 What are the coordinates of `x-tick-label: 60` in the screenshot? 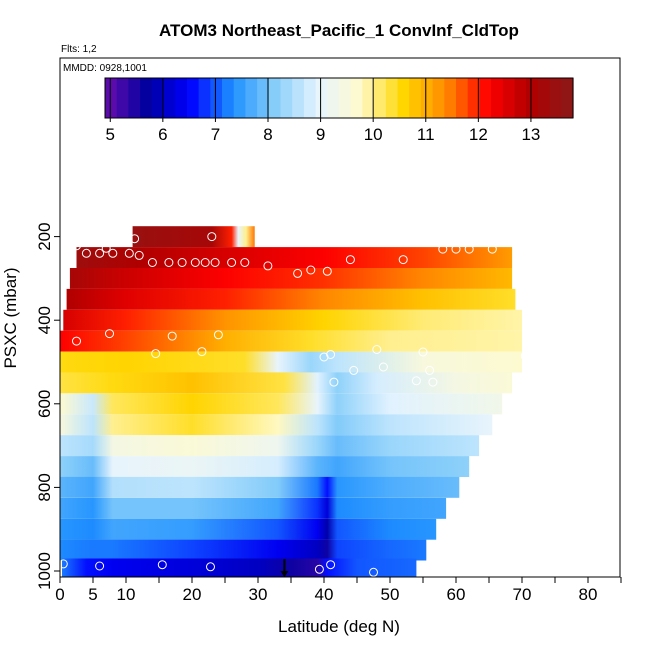 It's located at (456, 594).